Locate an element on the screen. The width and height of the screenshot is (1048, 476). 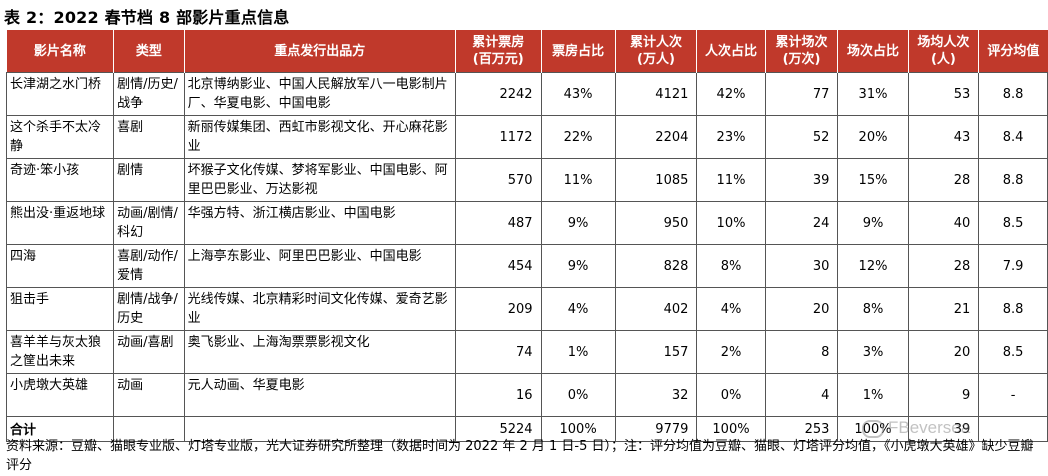
cell-genre: 剧情/历史/战争 is located at coordinates (149, 94).